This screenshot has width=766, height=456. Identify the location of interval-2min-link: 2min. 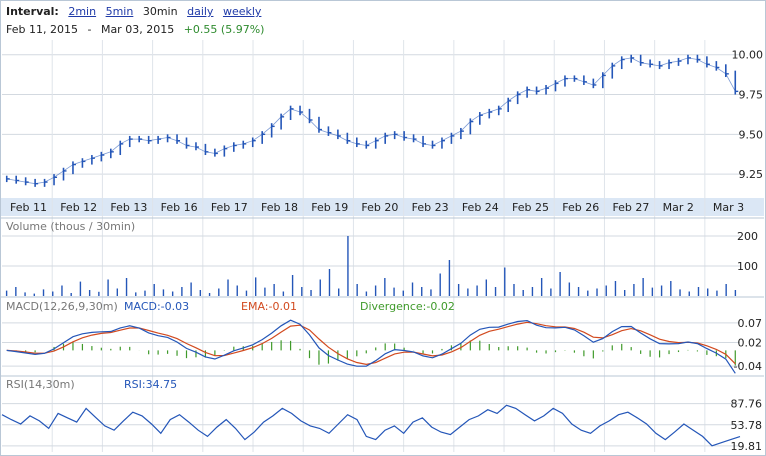
(82, 11).